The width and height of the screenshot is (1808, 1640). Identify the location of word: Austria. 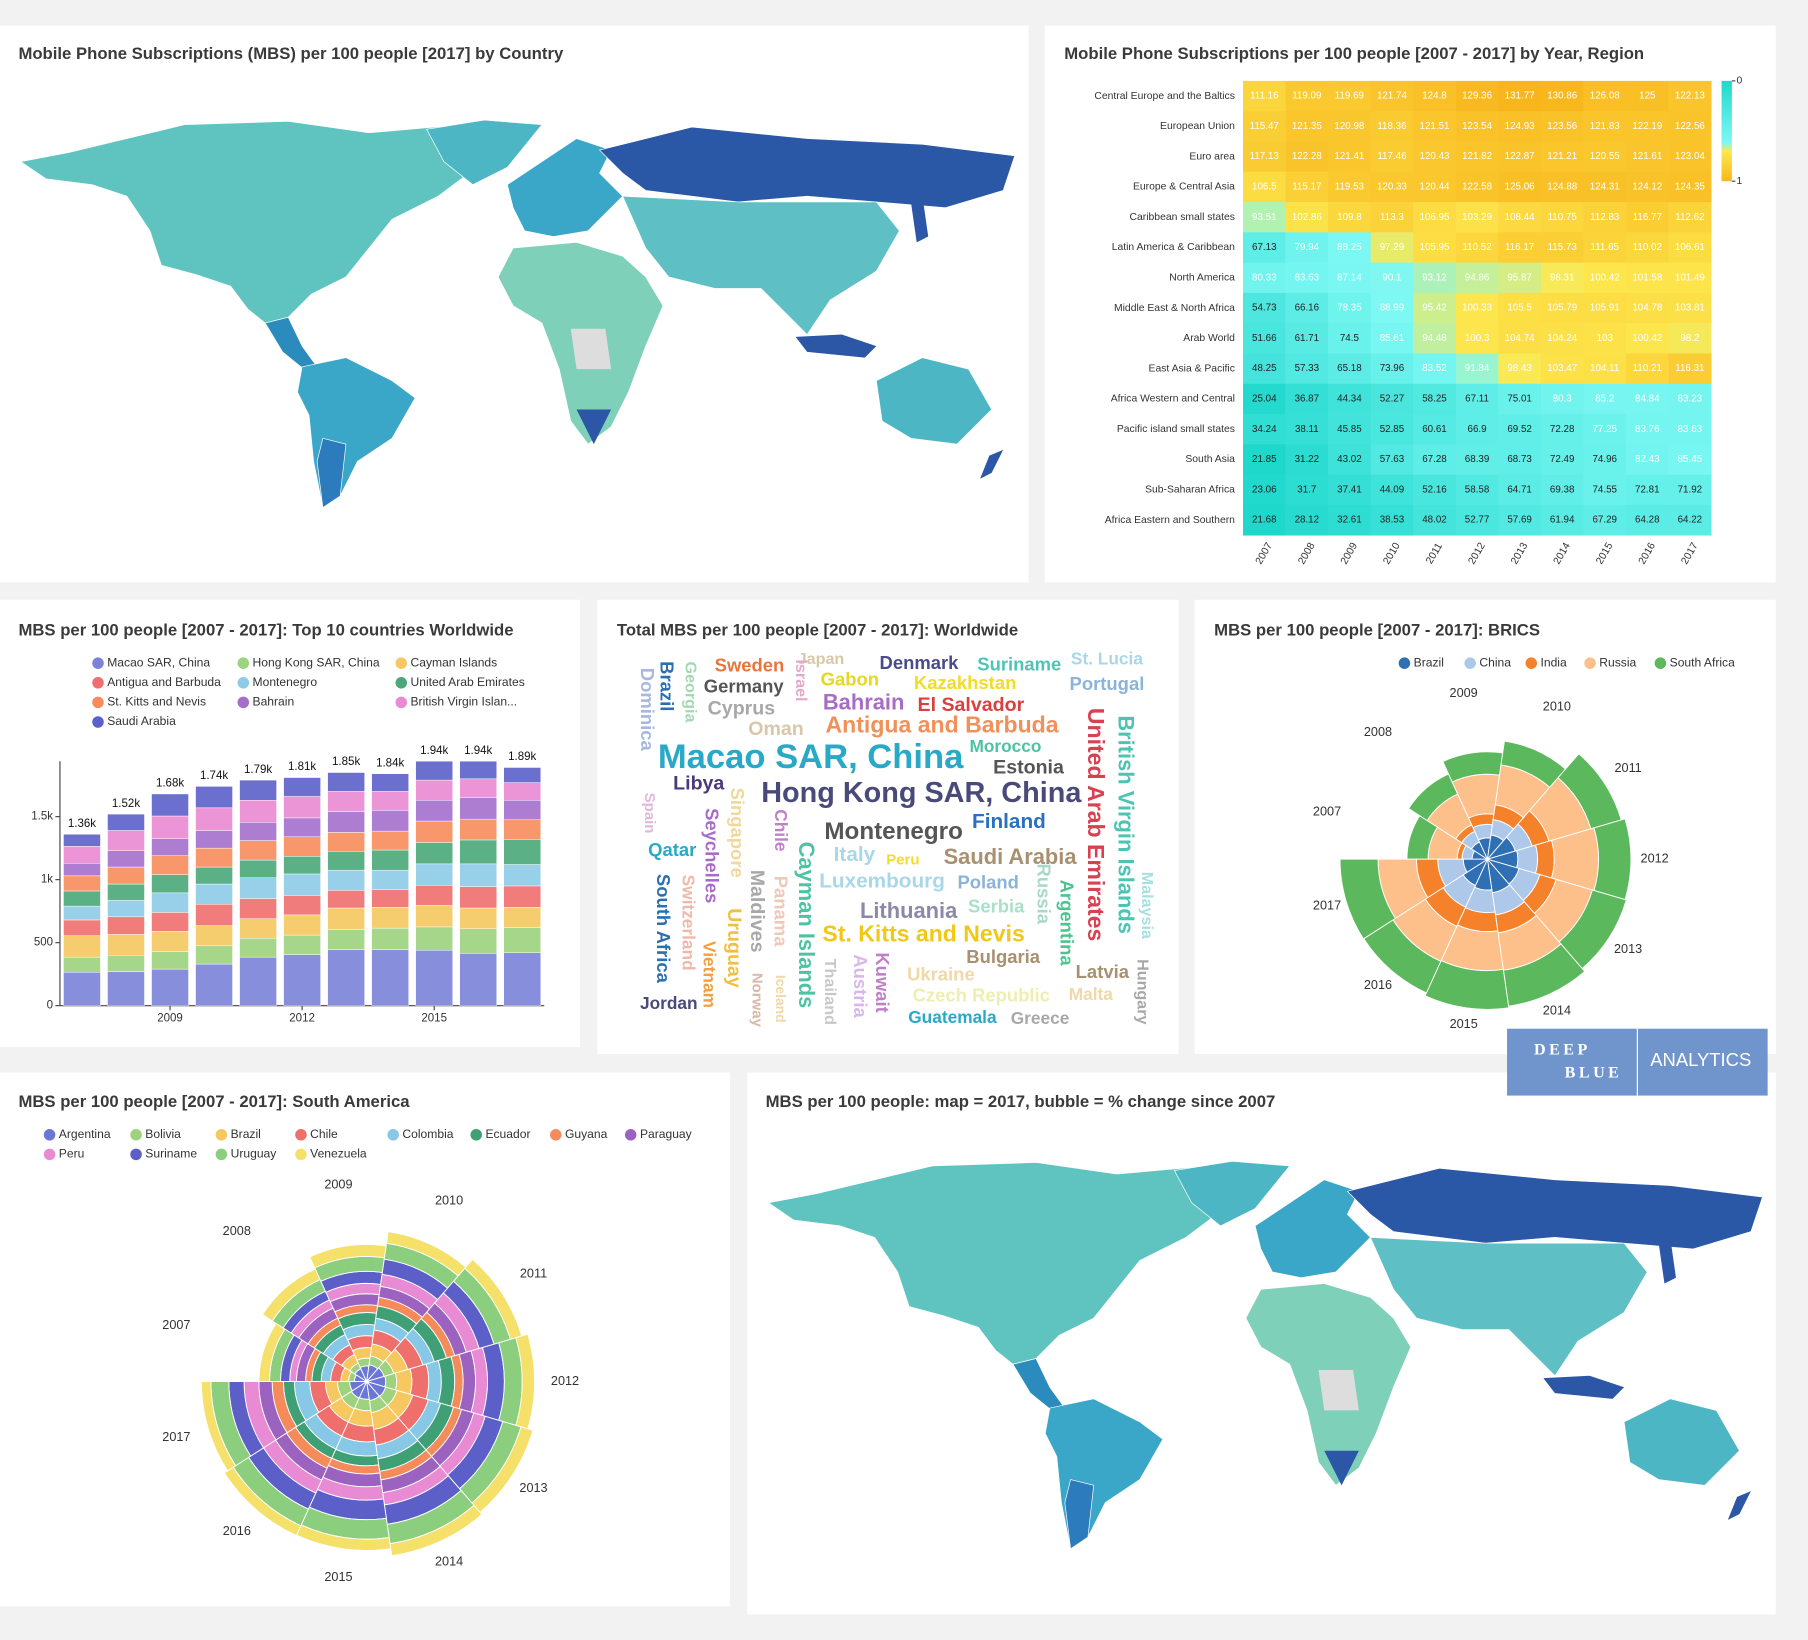
(860, 986).